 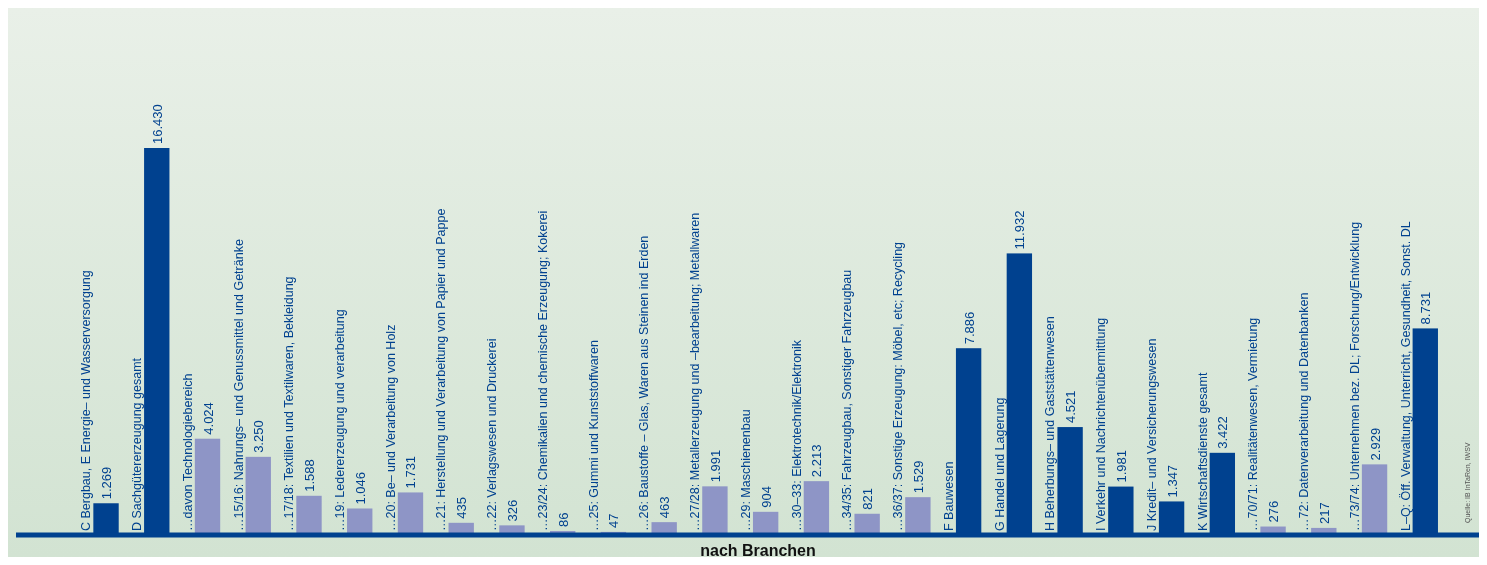 What do you see at coordinates (1253, 424) in the screenshot?
I see `x-tick-label: …70/71: Realitätenwesen, Vermietung` at bounding box center [1253, 424].